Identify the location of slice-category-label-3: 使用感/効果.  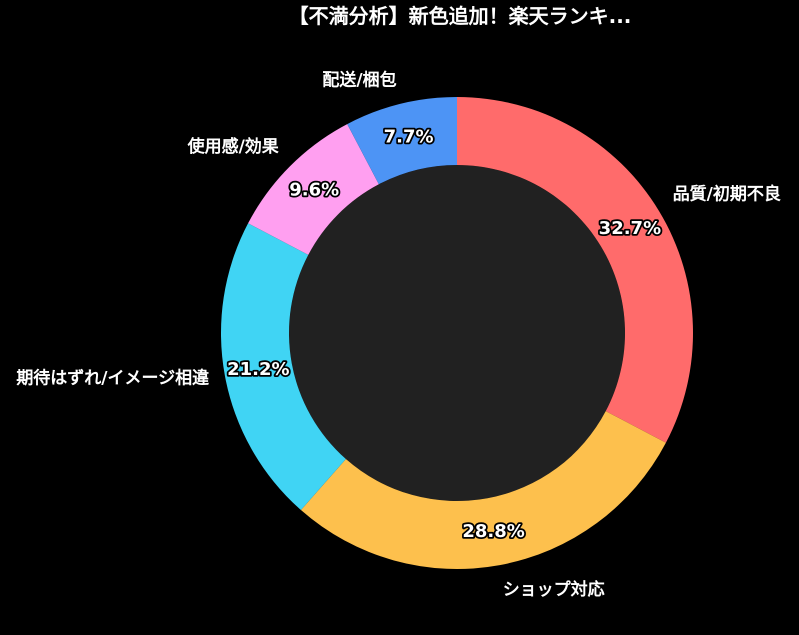
(233, 146).